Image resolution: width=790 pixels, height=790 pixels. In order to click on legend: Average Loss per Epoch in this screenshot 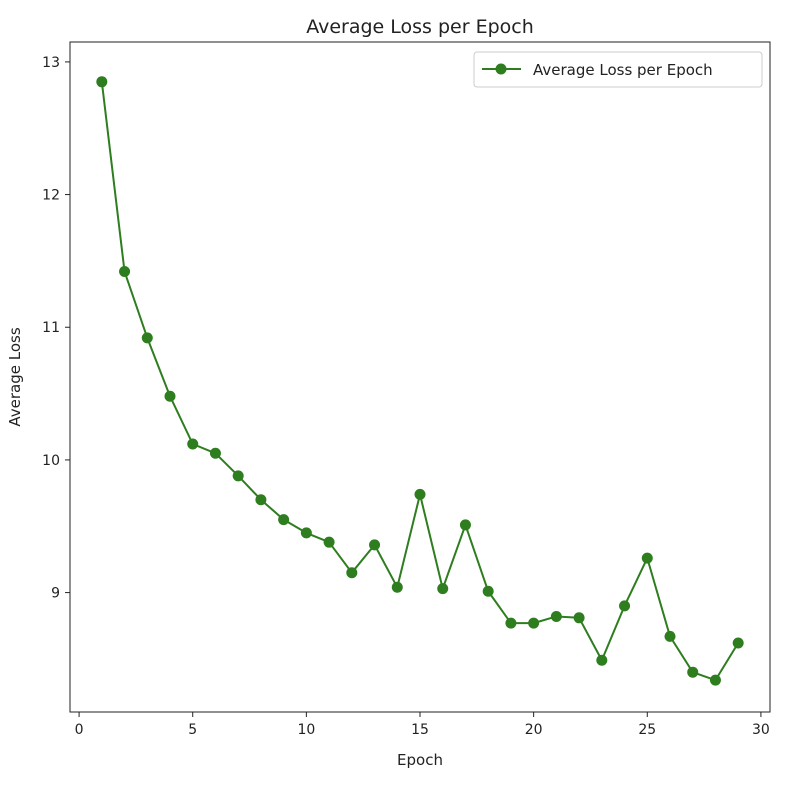, I will do `click(618, 69)`.